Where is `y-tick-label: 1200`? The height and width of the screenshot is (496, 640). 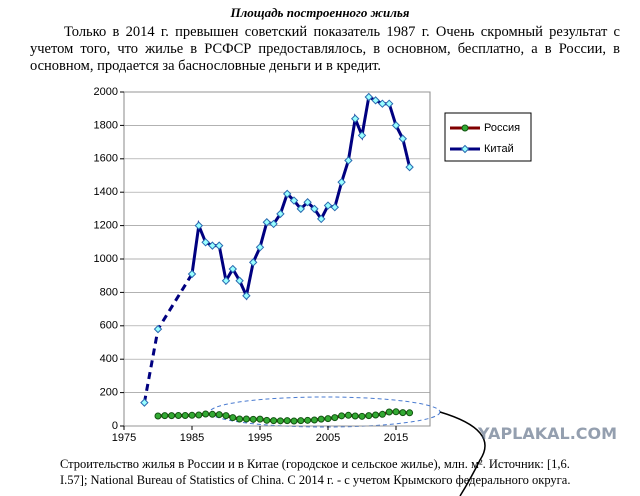 y-tick-label: 1200 is located at coordinates (106, 226).